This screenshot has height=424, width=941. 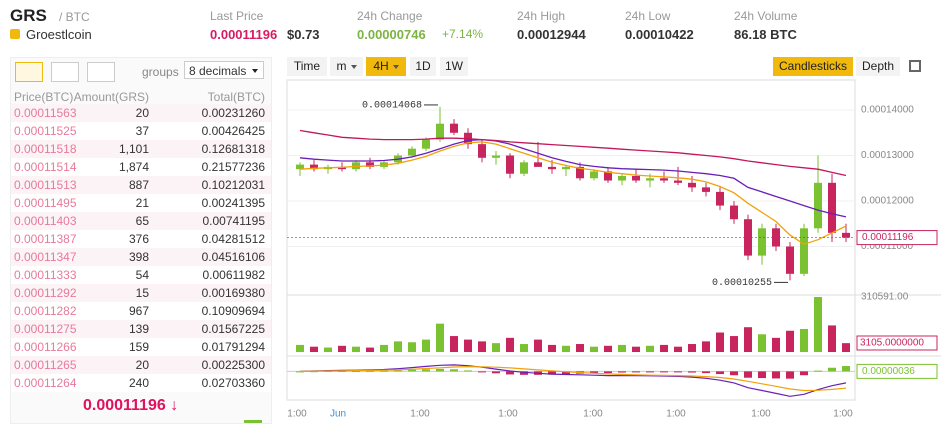 I want to click on price: 0.00011266, so click(x=45, y=347).